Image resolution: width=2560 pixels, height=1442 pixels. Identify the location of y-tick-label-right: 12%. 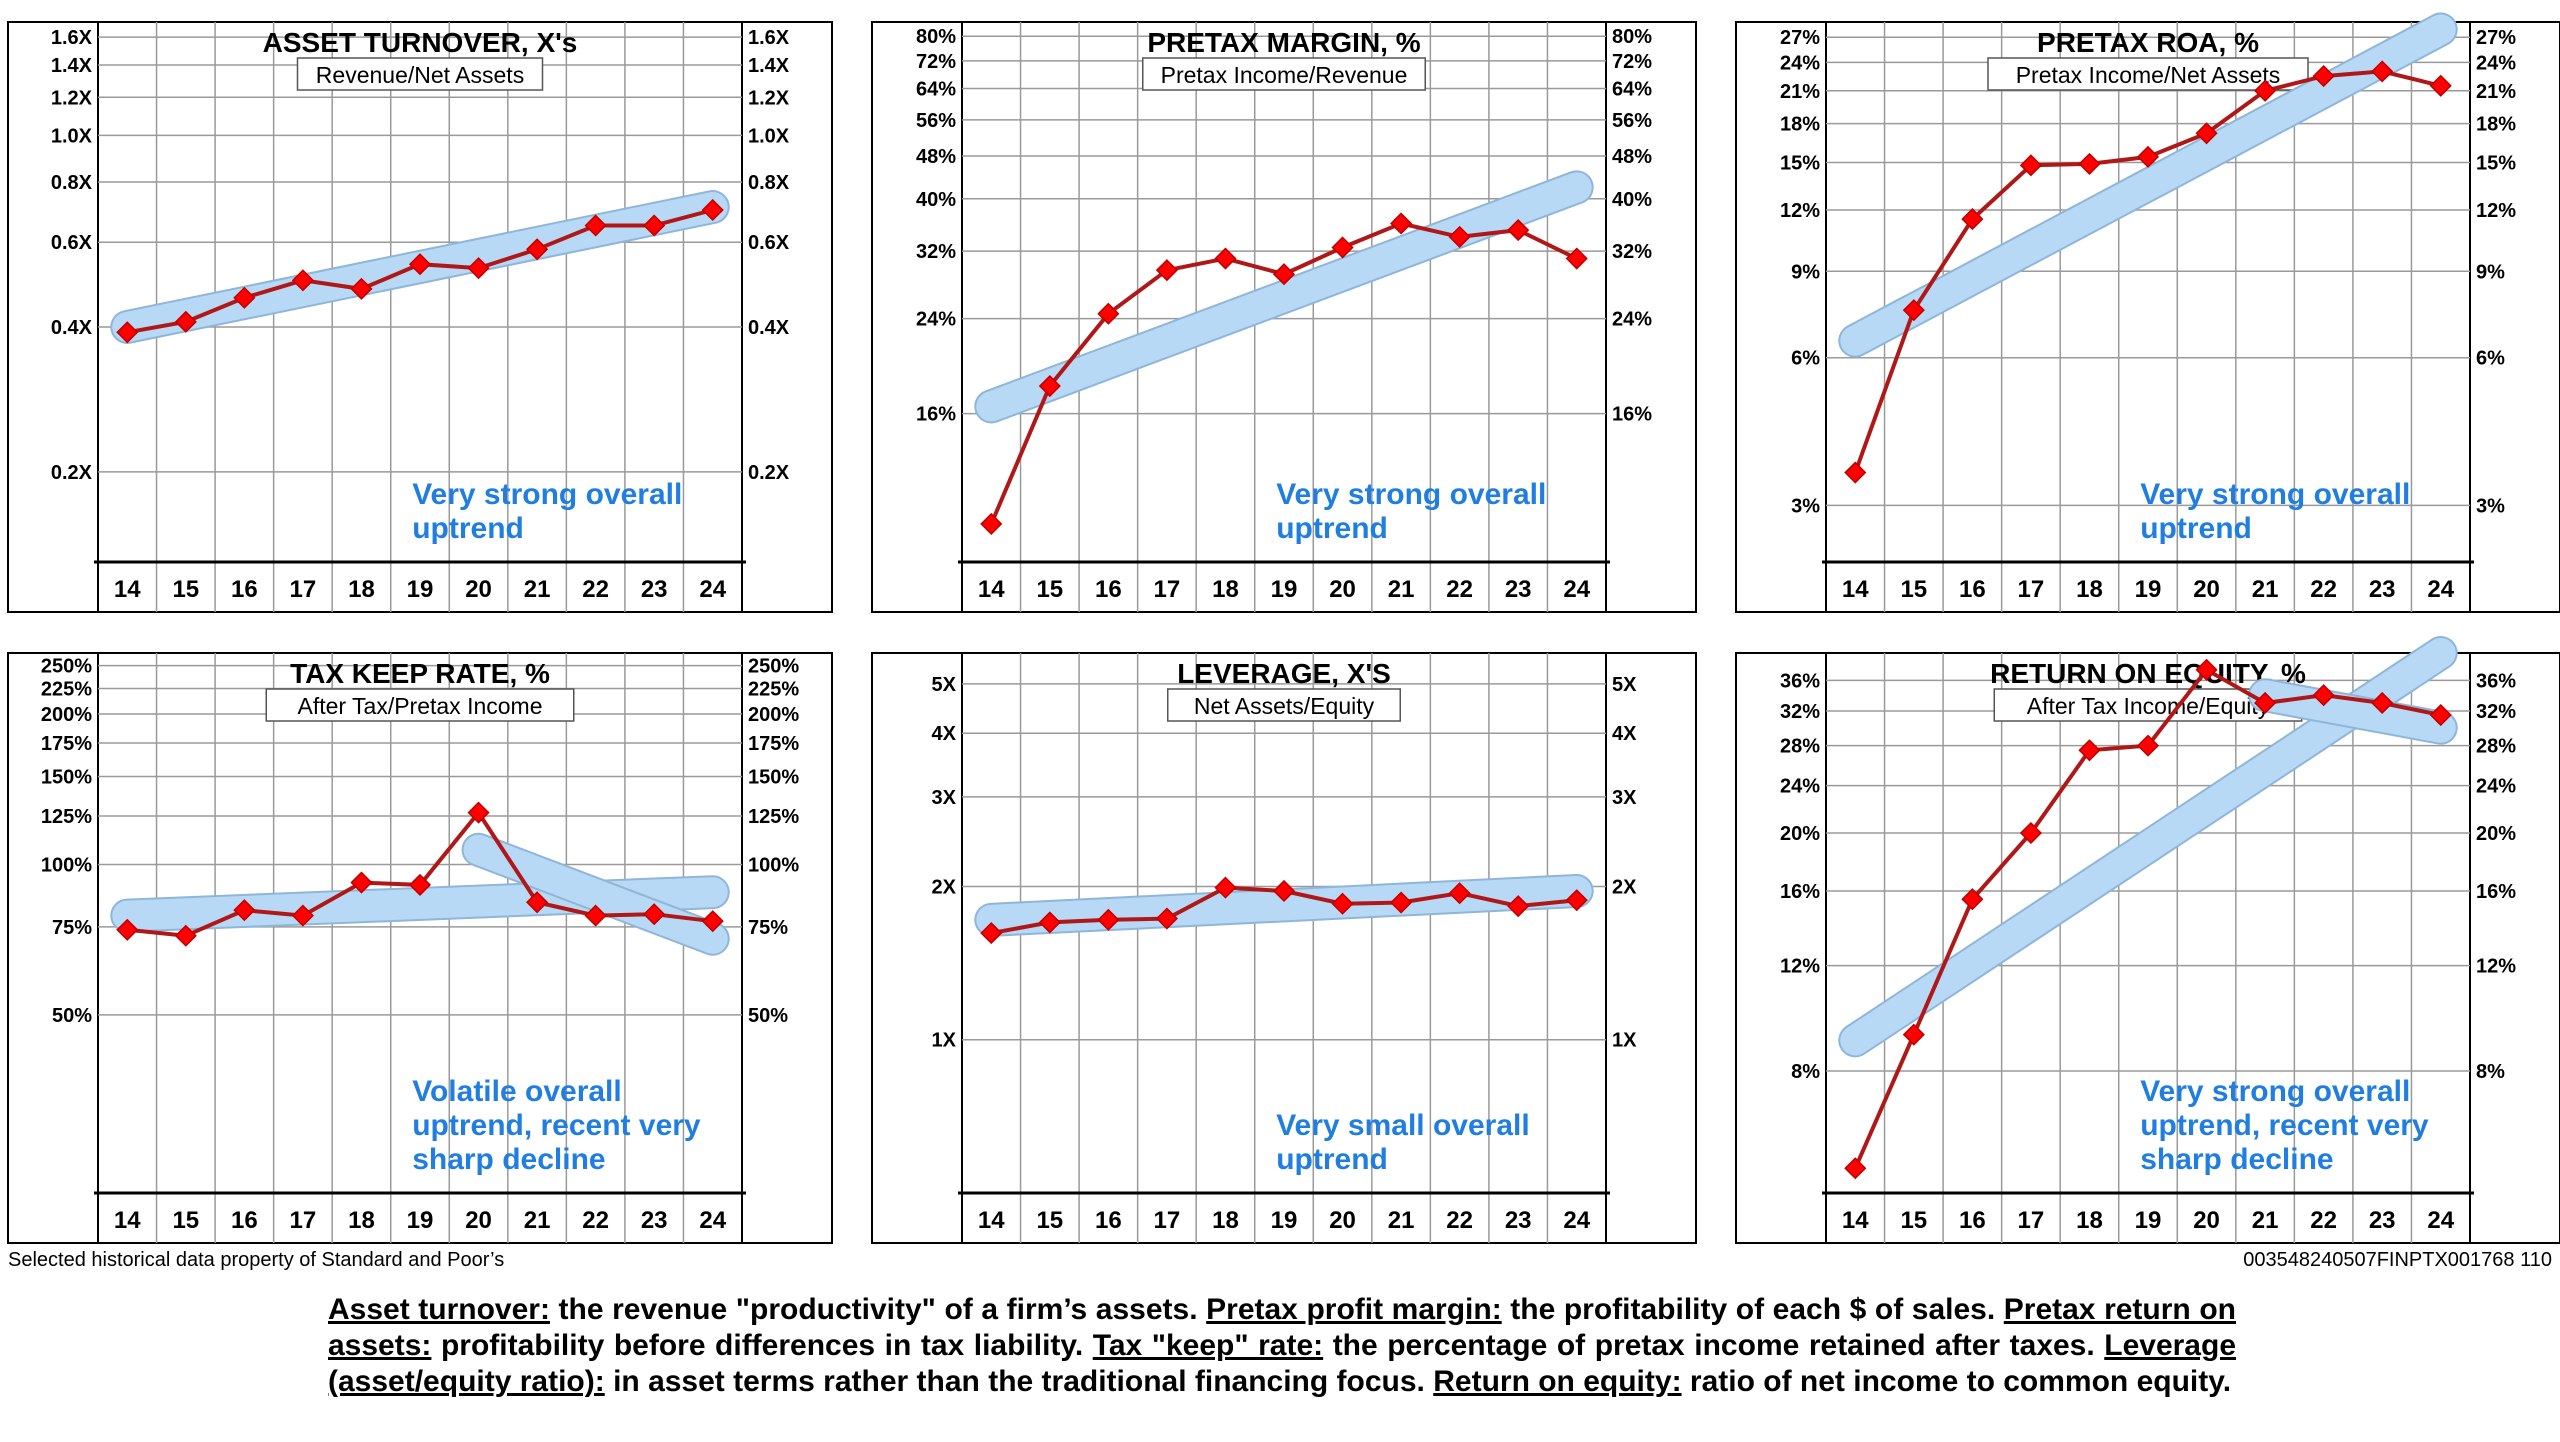
(2496, 211).